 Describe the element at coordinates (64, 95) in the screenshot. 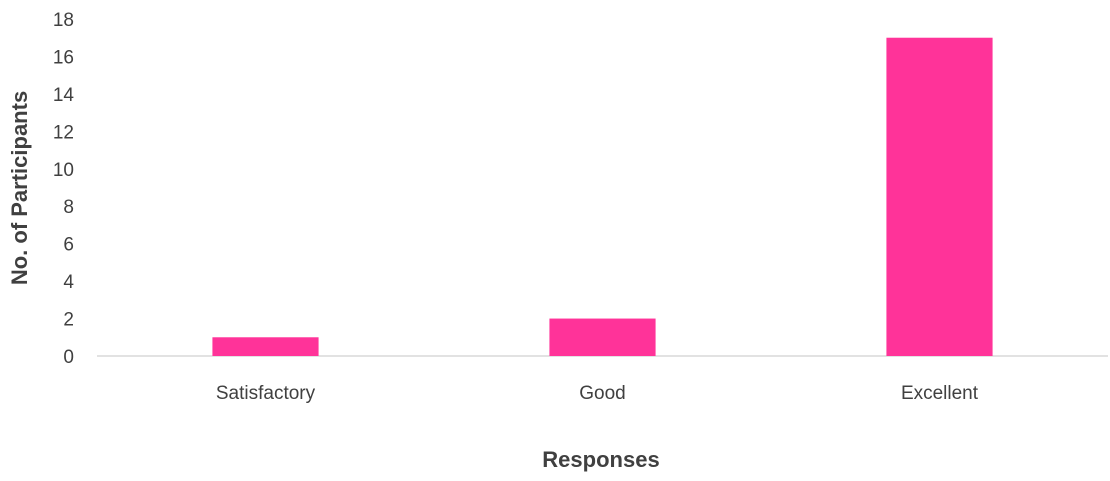

I see `y-tick-label: 14` at that location.